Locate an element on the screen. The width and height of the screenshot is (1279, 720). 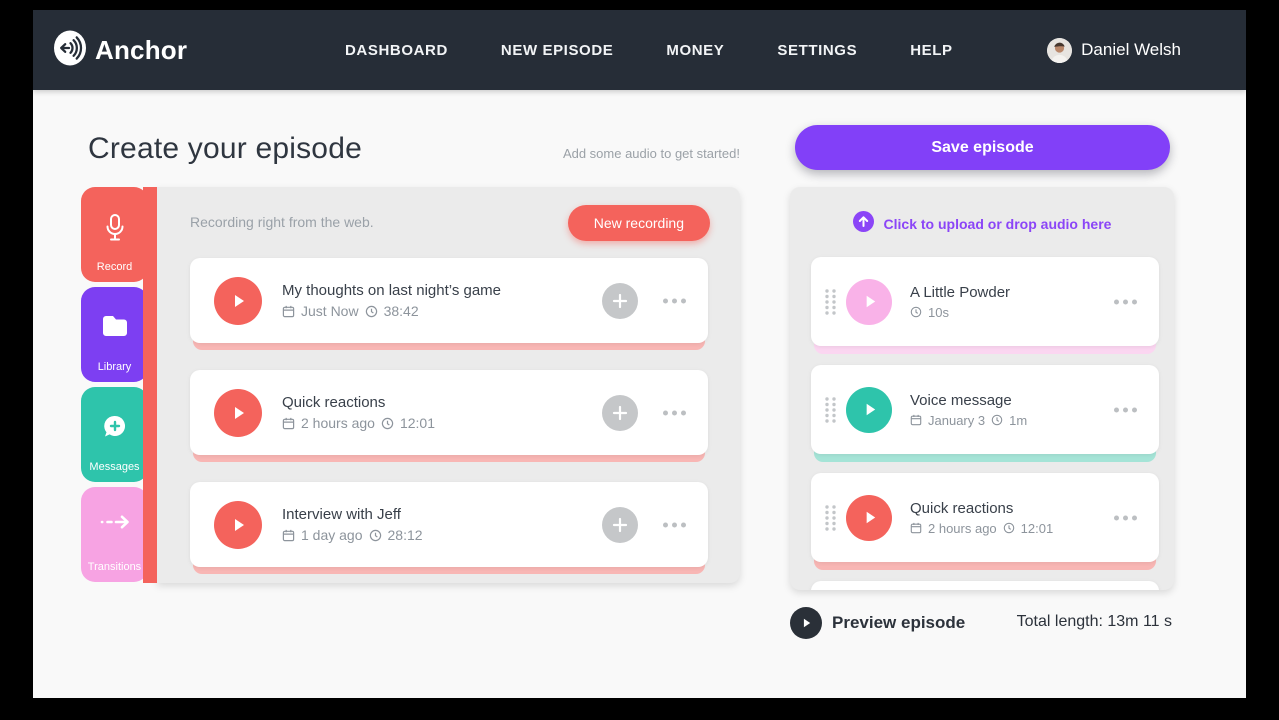
header-hint: Add some audio to get started! is located at coordinates (651, 153).